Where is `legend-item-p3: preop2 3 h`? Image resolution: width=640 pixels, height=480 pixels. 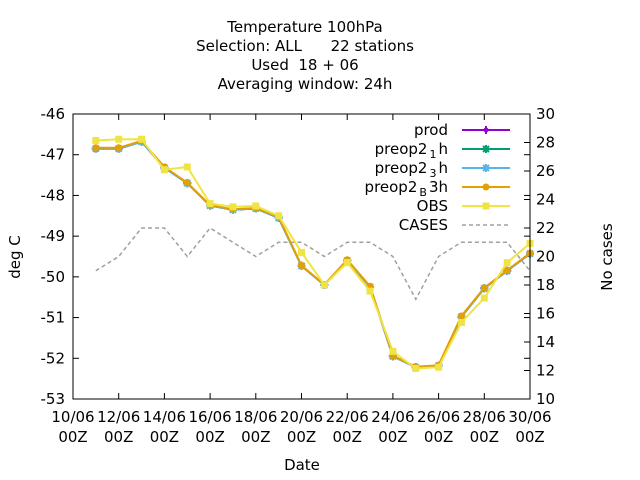
legend-item-p3: preop2 3 h is located at coordinates (442, 169).